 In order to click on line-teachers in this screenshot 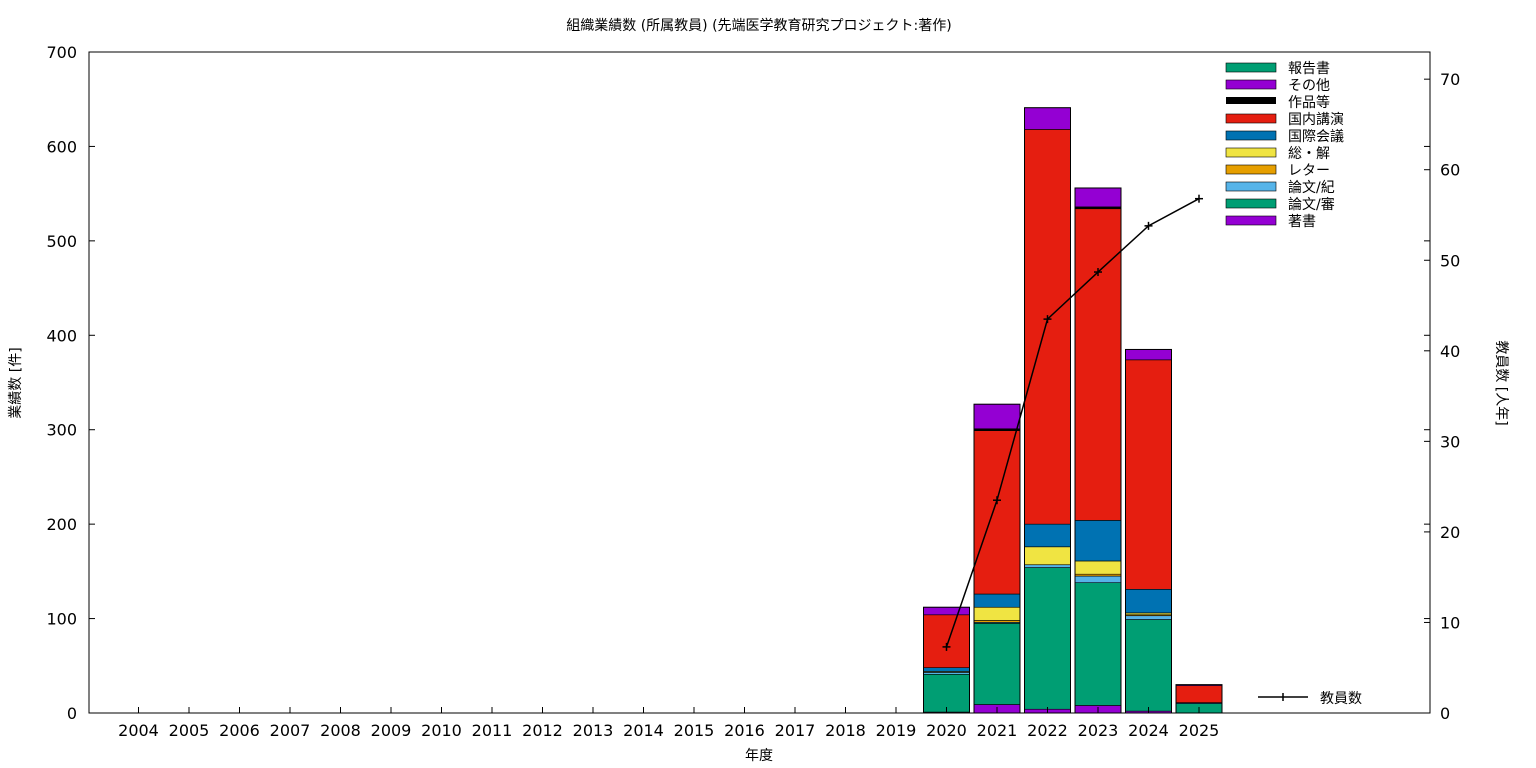, I will do `click(1072, 423)`.